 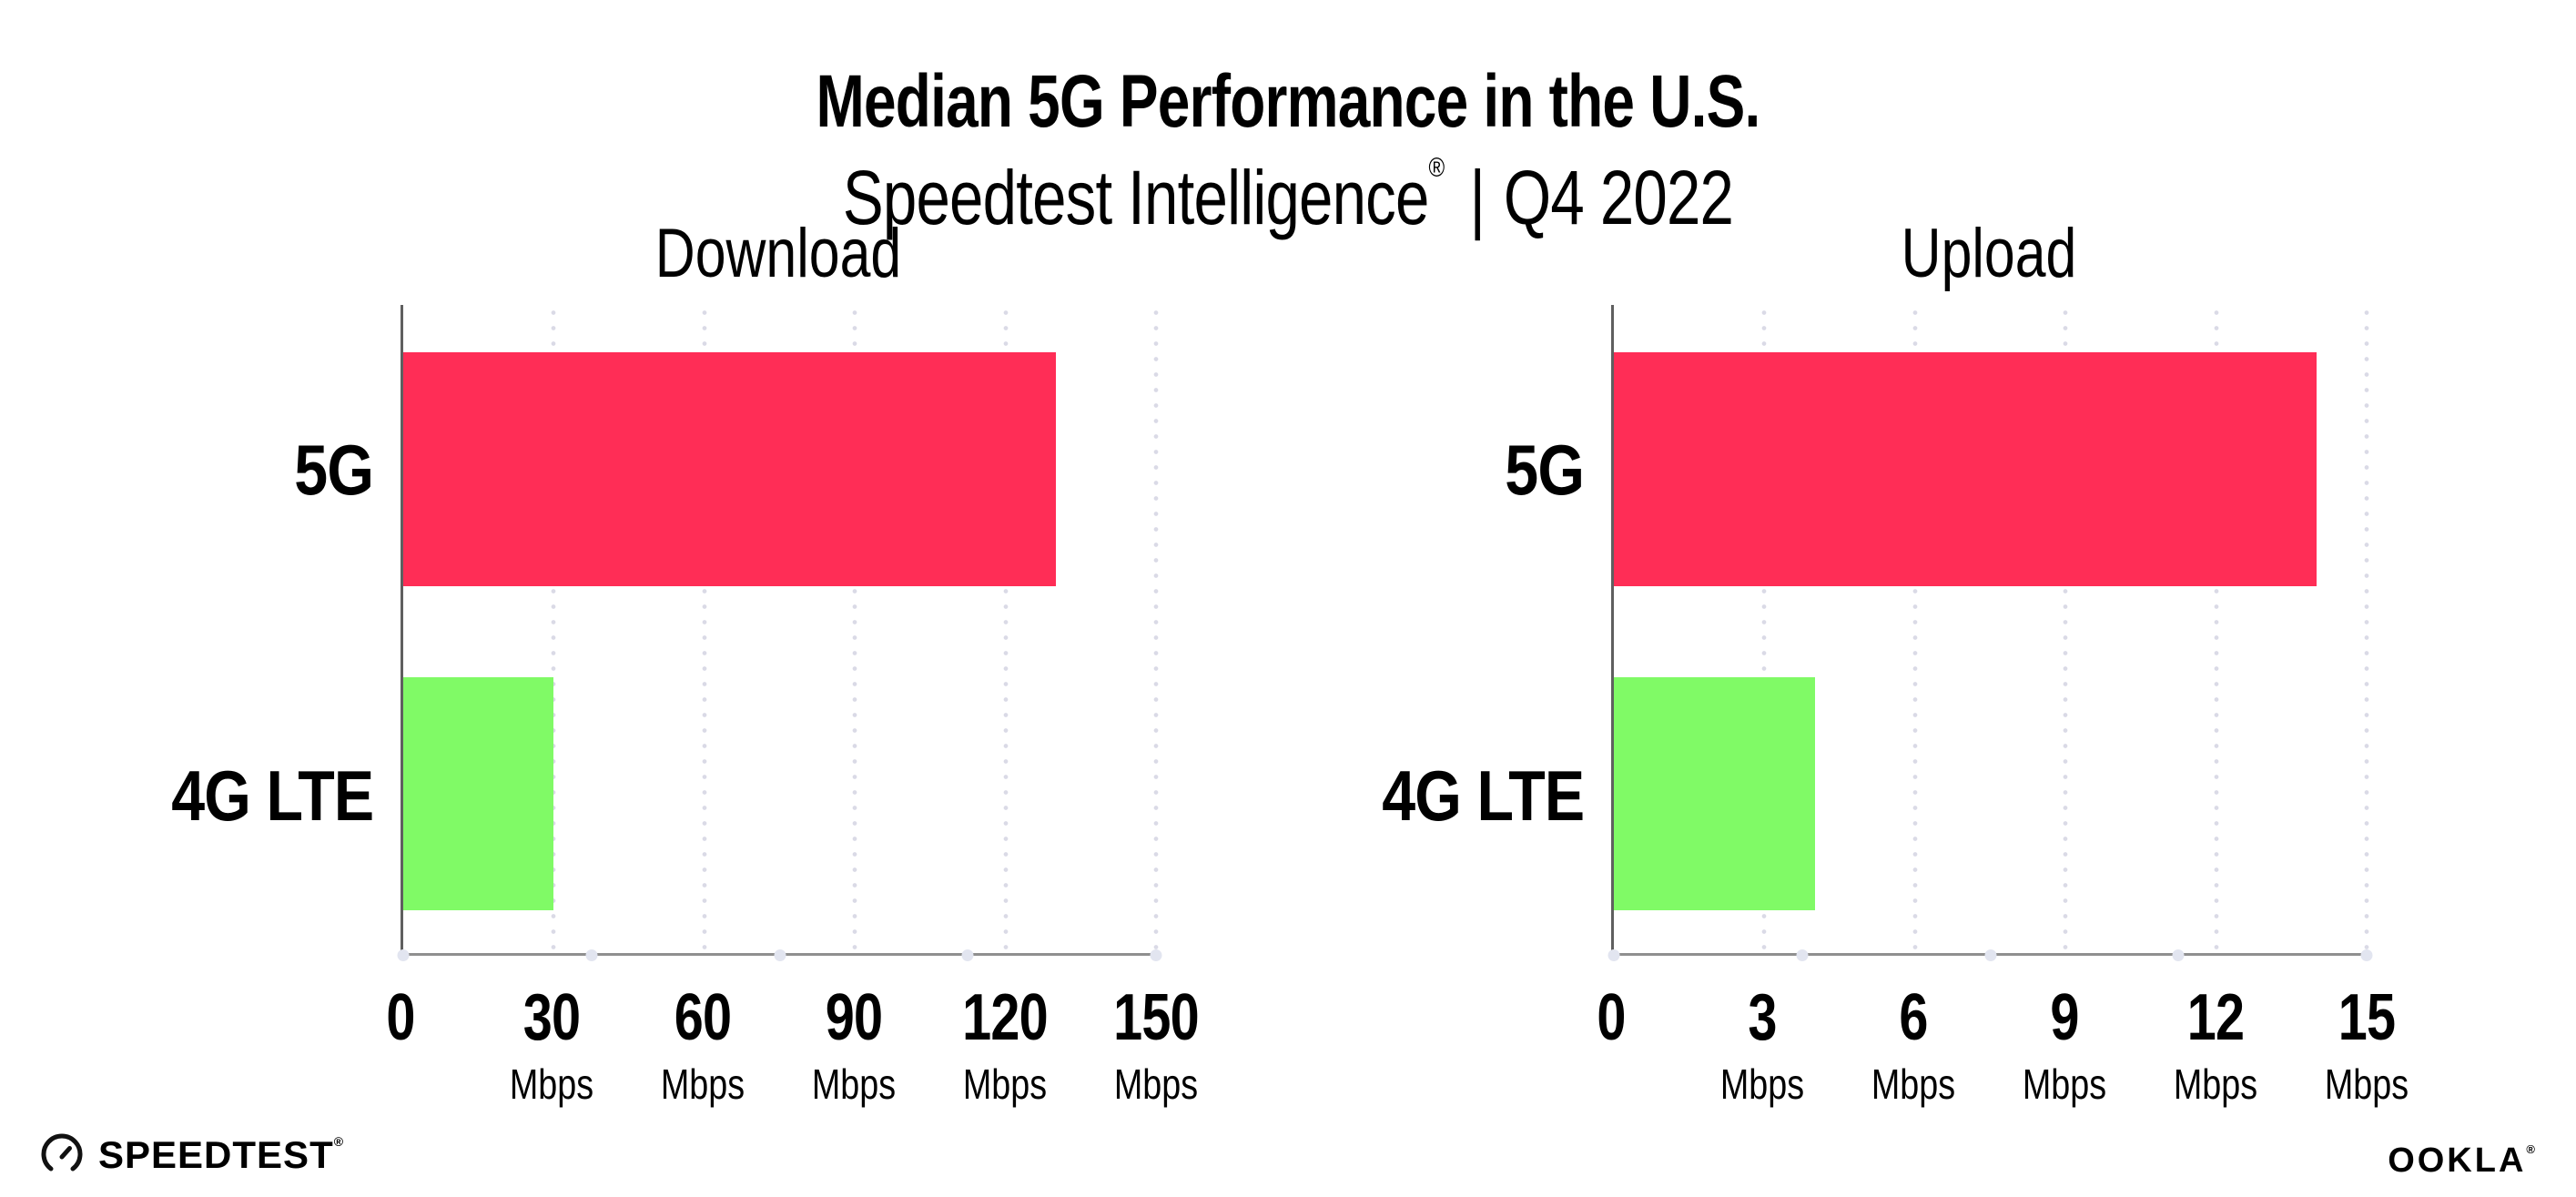 I want to click on speedtest-logo: SPEEDTEST®, so click(x=192, y=1154).